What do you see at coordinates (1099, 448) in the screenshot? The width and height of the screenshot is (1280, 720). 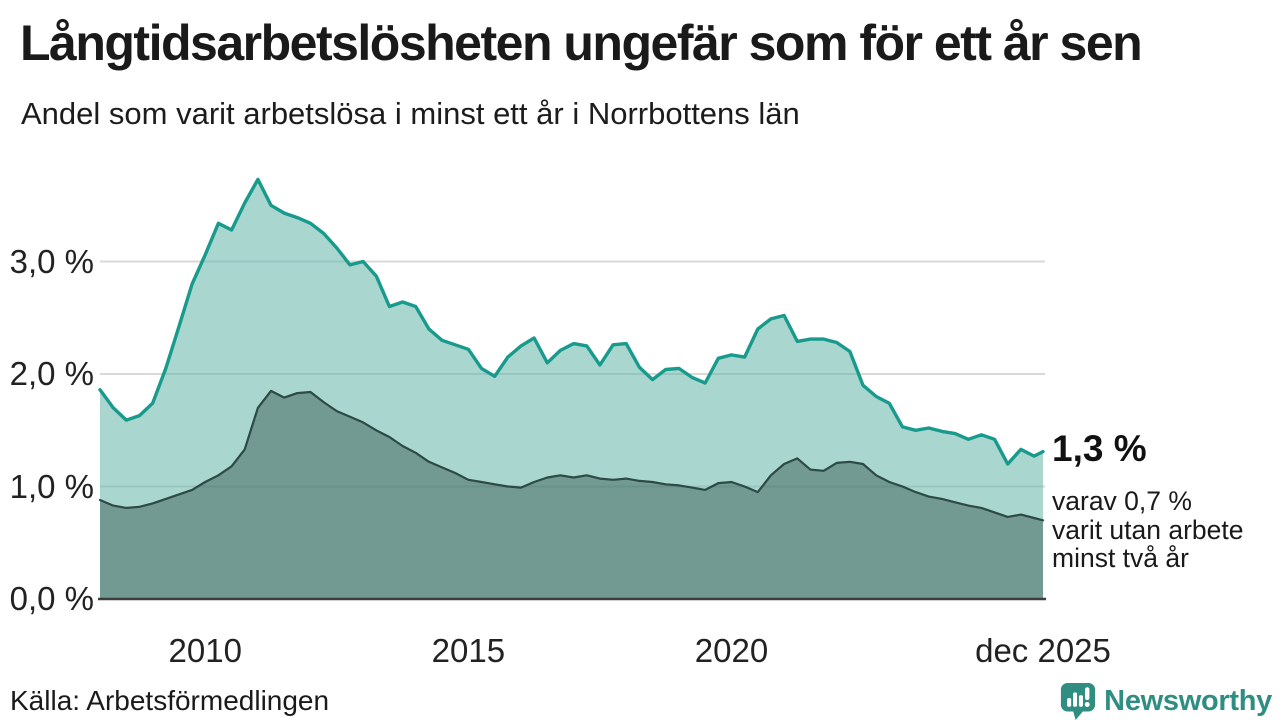 I see `annotation-latest-value: 1,3 %` at bounding box center [1099, 448].